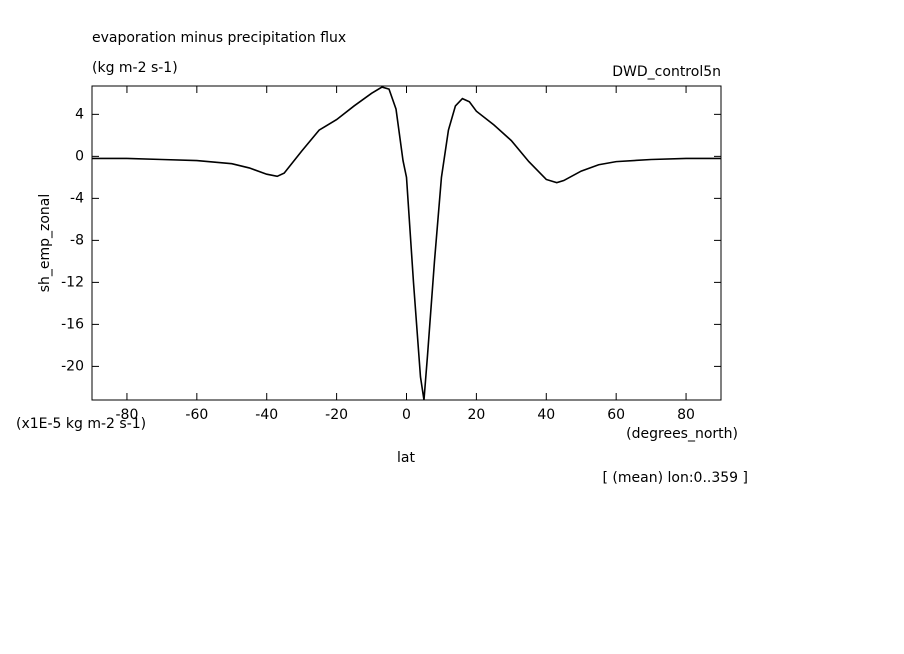 Image resolution: width=904 pixels, height=654 pixels. Describe the element at coordinates (675, 478) in the screenshot. I see `note: [ (mean) lon:0..359 ]` at that location.